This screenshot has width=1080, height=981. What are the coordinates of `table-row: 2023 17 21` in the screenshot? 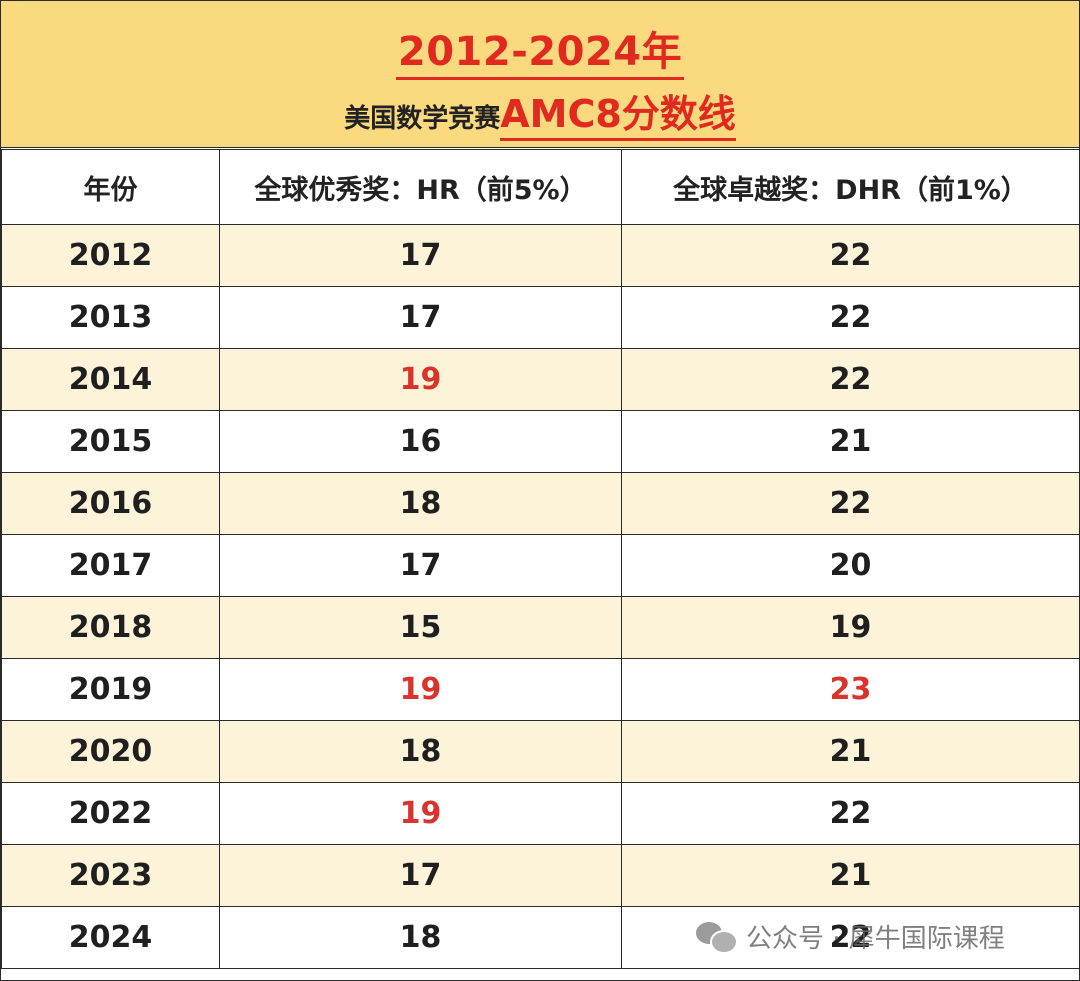 It's located at (540, 875).